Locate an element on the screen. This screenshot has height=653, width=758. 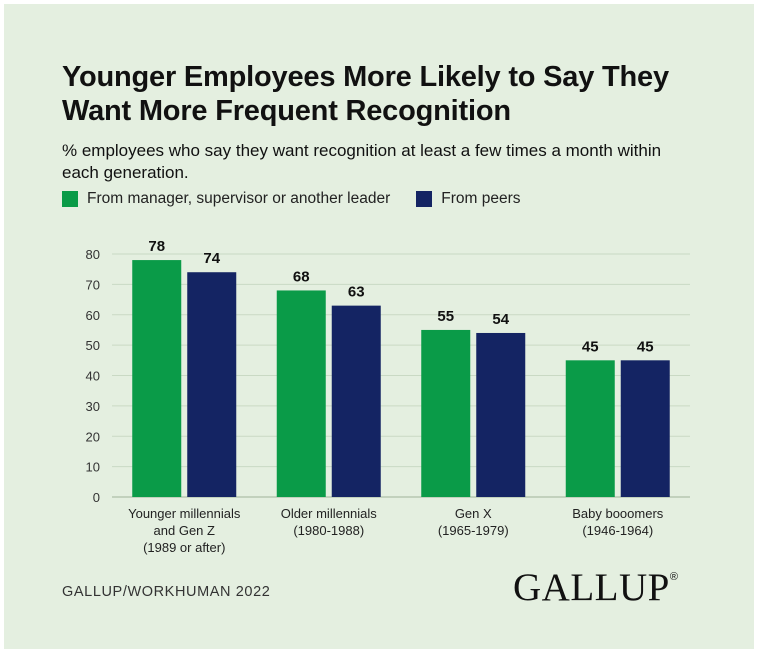
y-tick-label-0: 0 is located at coordinates (96, 497).